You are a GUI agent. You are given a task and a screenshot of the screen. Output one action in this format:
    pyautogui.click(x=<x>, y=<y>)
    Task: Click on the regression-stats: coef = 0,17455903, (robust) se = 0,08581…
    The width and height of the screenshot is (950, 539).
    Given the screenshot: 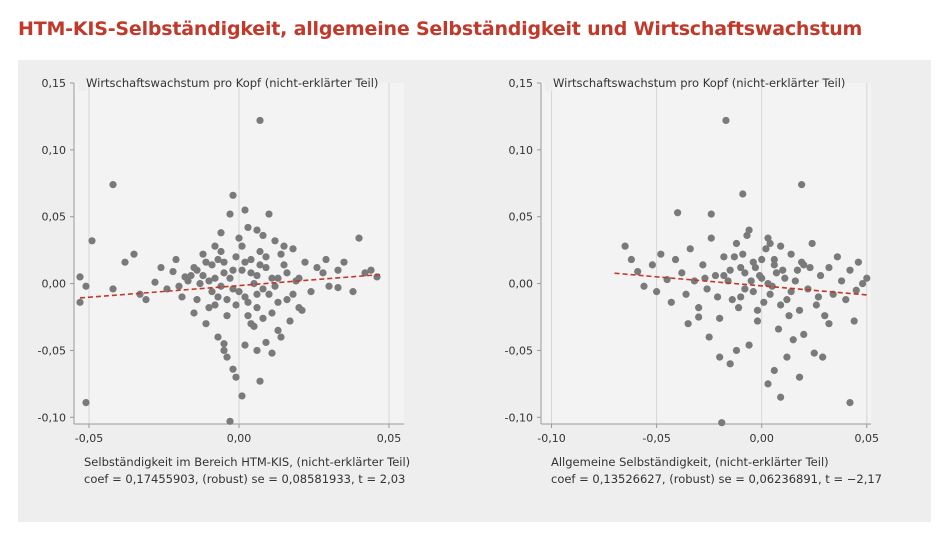 What is the action you would take?
    pyautogui.click(x=244, y=479)
    